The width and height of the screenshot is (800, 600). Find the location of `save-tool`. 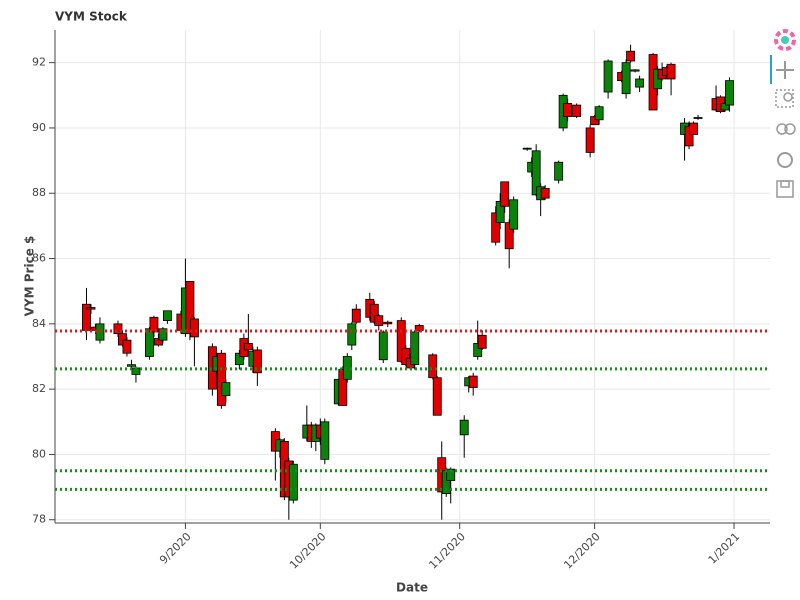

save-tool is located at coordinates (785, 189).